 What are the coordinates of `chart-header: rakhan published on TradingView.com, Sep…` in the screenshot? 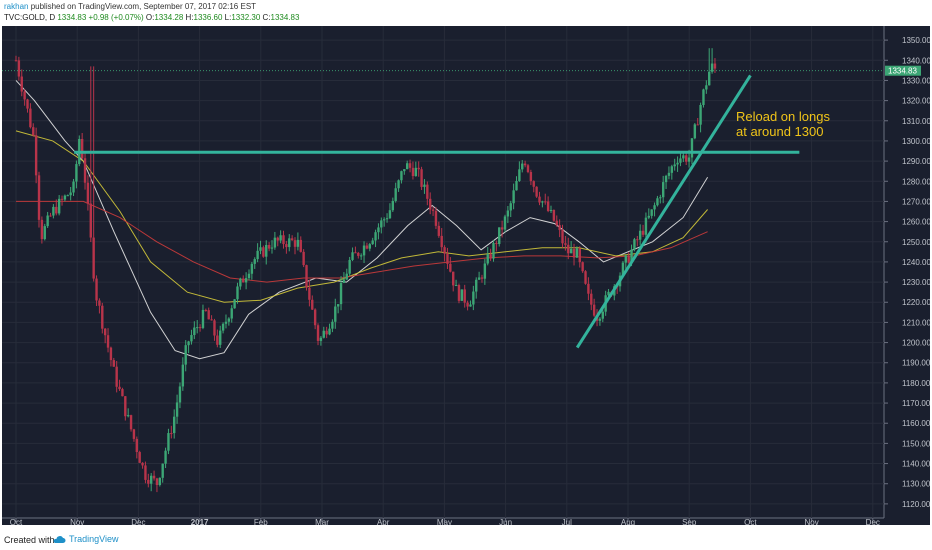 It's located at (466, 13).